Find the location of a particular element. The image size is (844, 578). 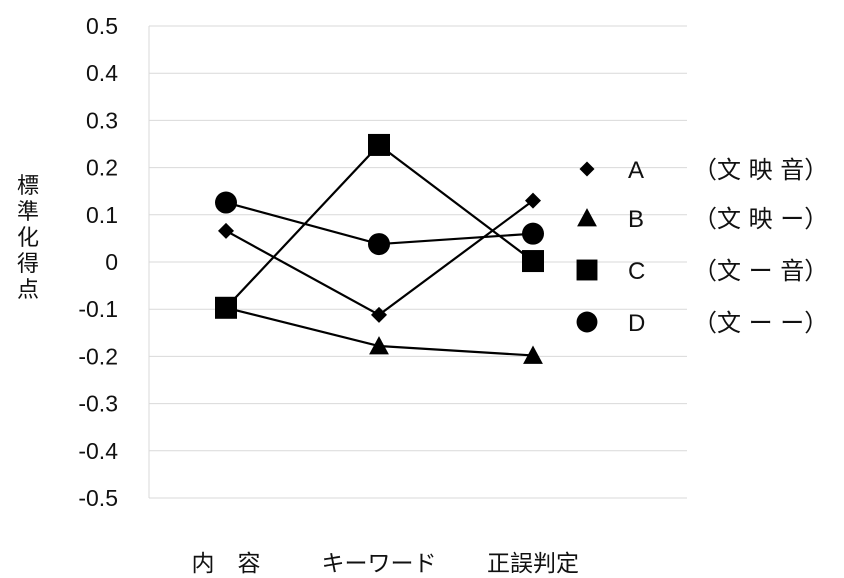

legend-item: C （文 ー 音） is located at coordinates (702, 271).